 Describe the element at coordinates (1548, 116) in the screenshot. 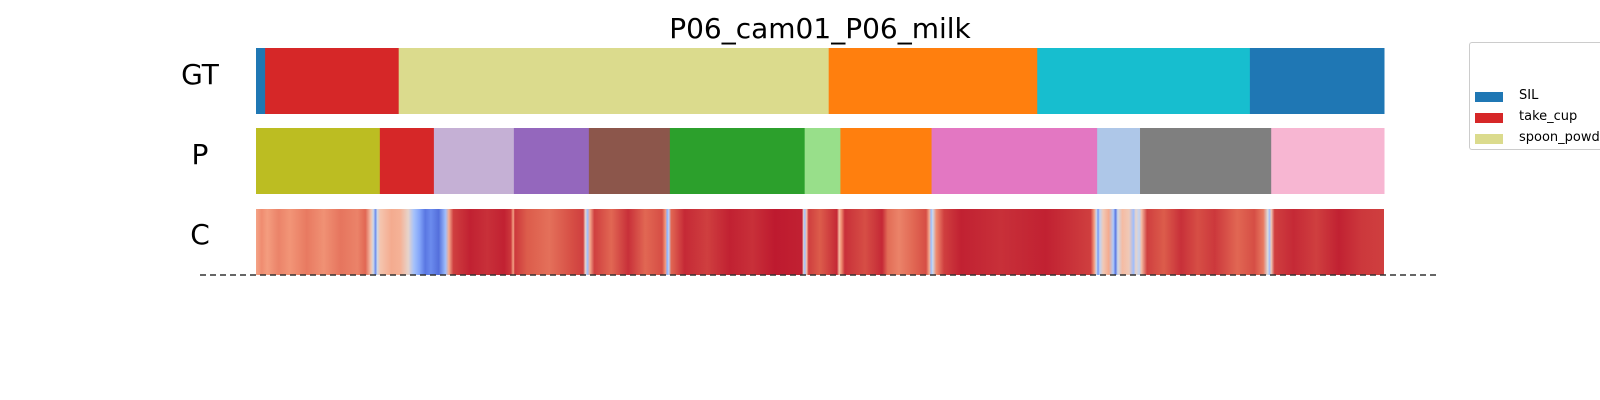

I see `legend-label: take_cup` at that location.